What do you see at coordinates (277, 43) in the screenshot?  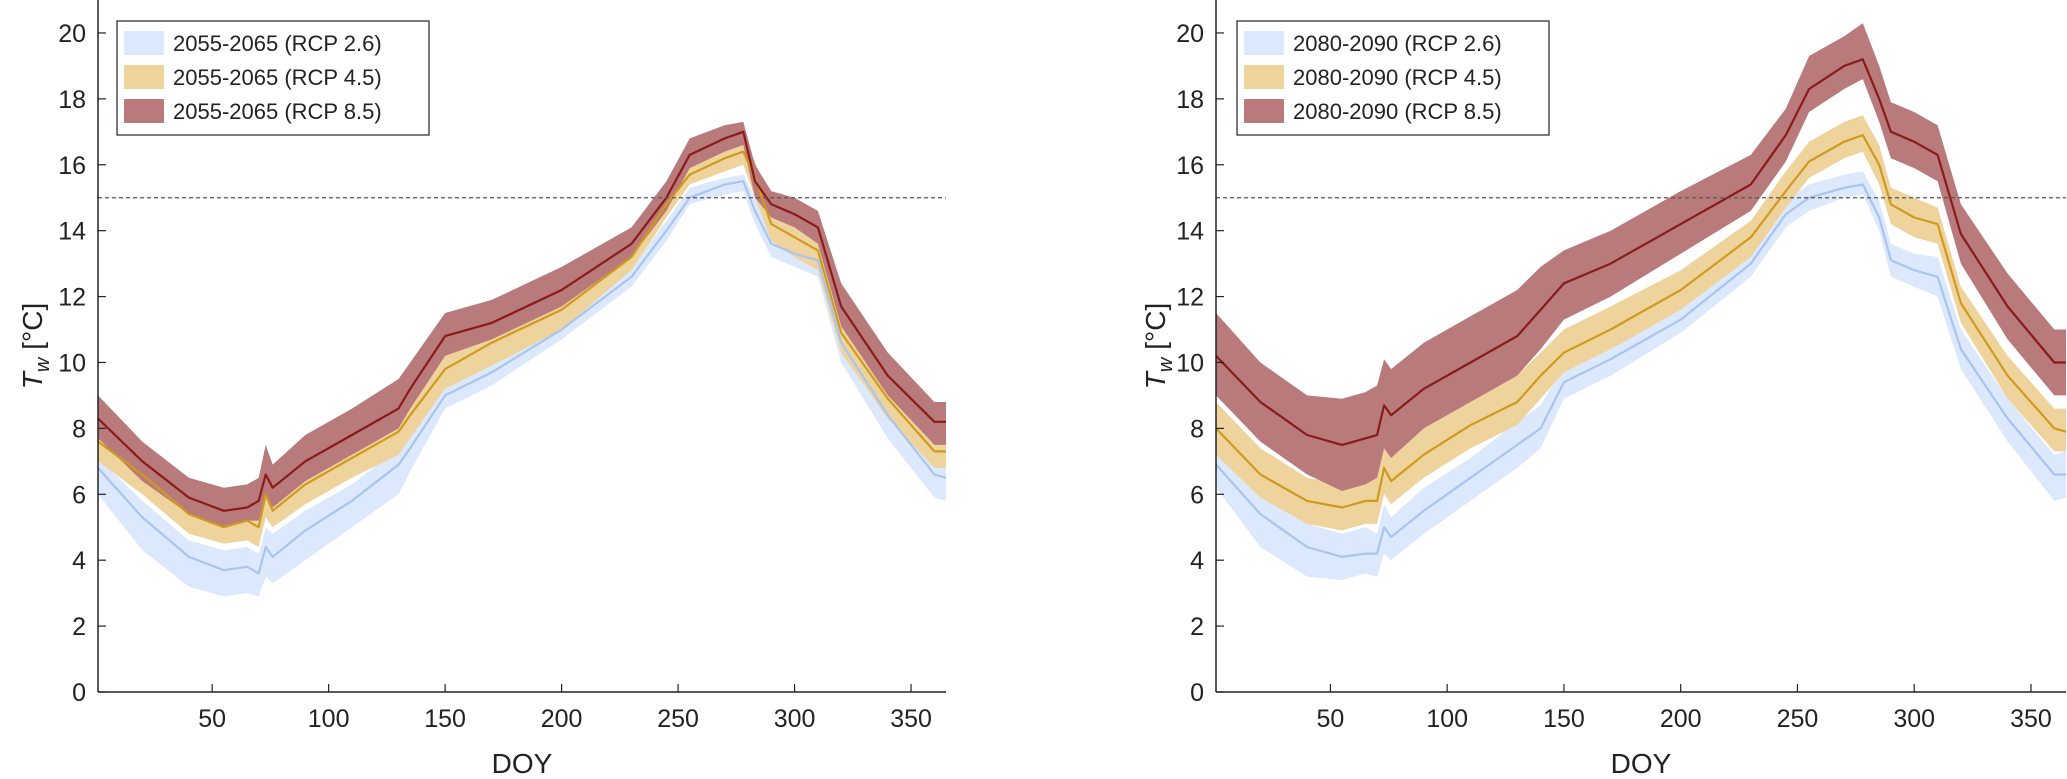 I see `legend-label-1: 2055-2065 (RCP 2.6)` at bounding box center [277, 43].